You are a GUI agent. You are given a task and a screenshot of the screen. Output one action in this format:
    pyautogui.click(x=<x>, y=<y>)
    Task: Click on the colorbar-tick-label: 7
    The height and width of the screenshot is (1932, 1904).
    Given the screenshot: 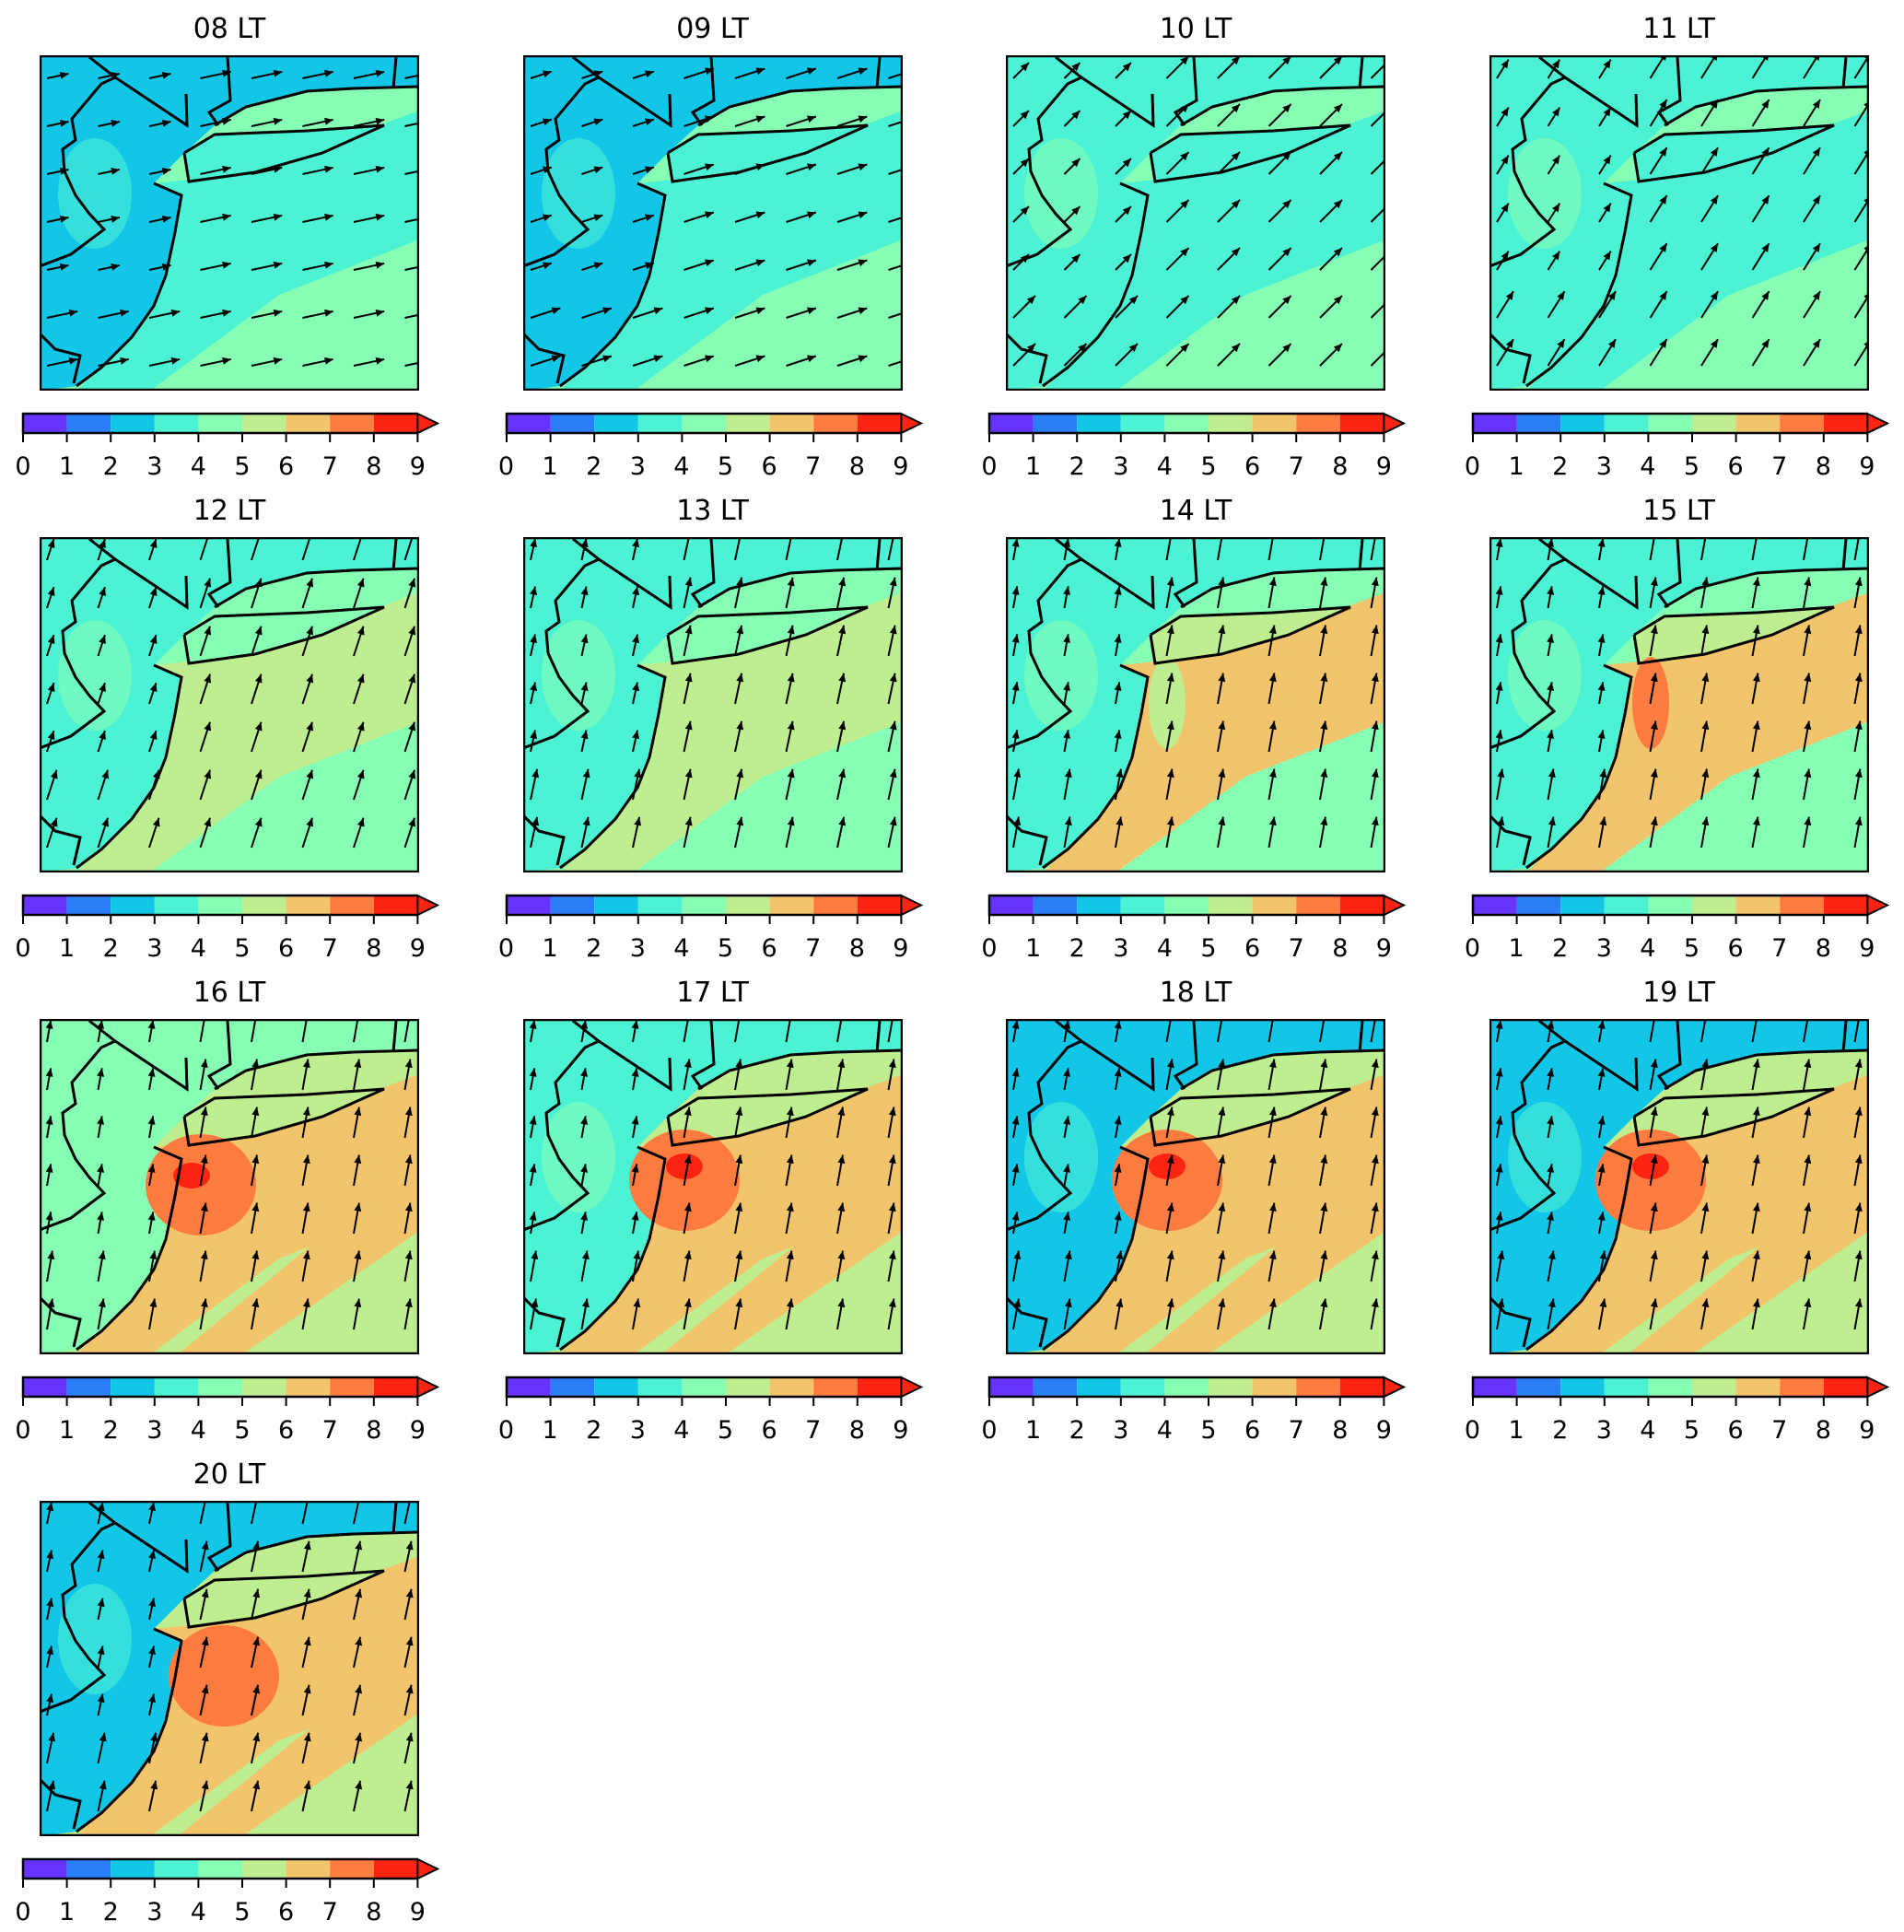 What is the action you would take?
    pyautogui.click(x=1296, y=1430)
    